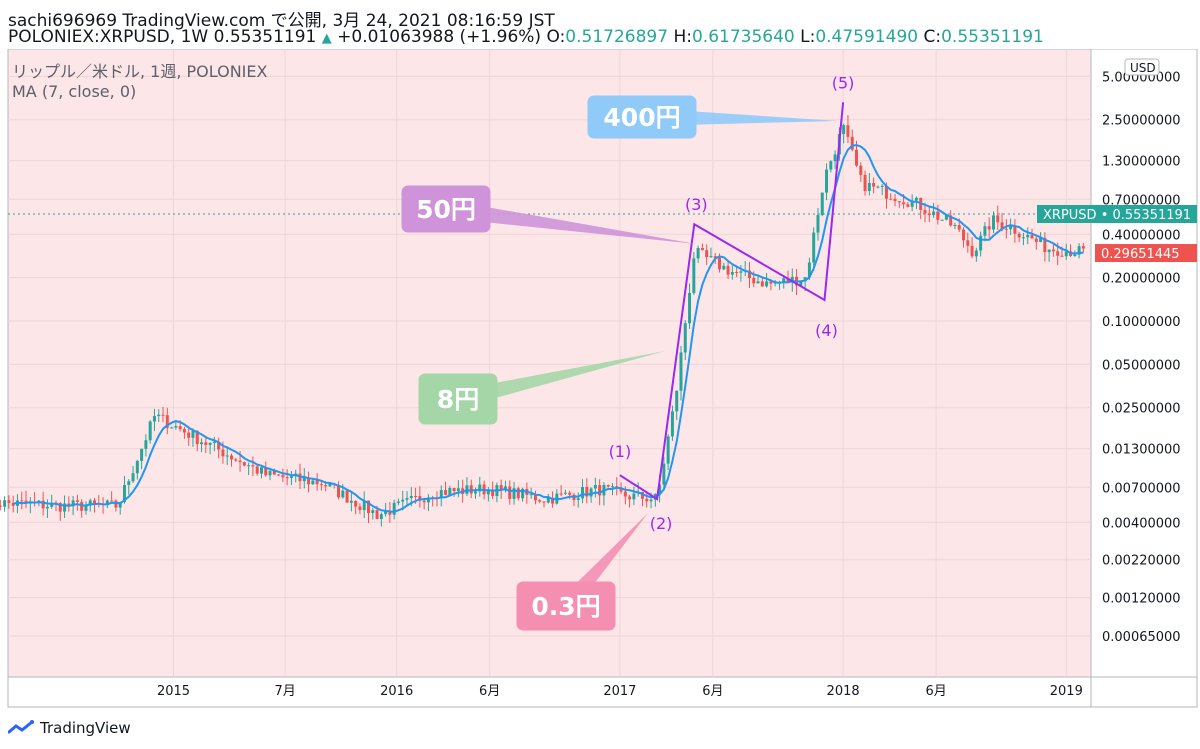  I want to click on arrow-up-icon: ▲, so click(326, 38).